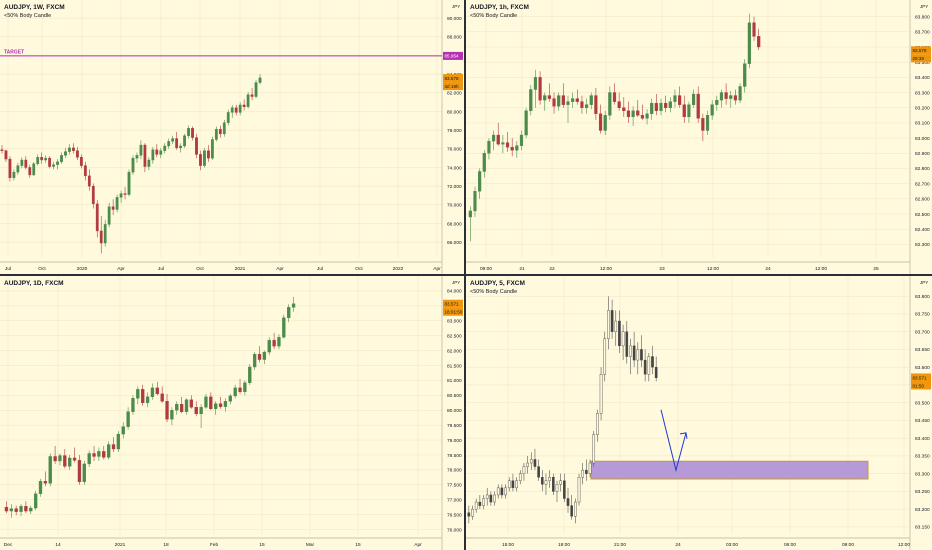  What do you see at coordinates (454, 19) in the screenshot?
I see `y-tick-label: 90.000` at bounding box center [454, 19].